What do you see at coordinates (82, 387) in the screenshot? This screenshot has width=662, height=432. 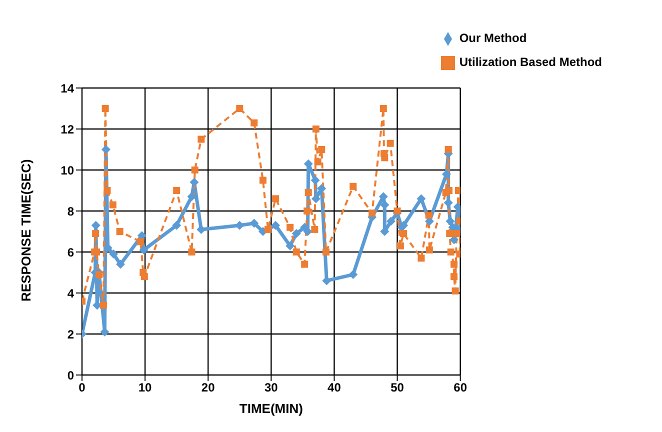 I see `x-tick-label: 0` at bounding box center [82, 387].